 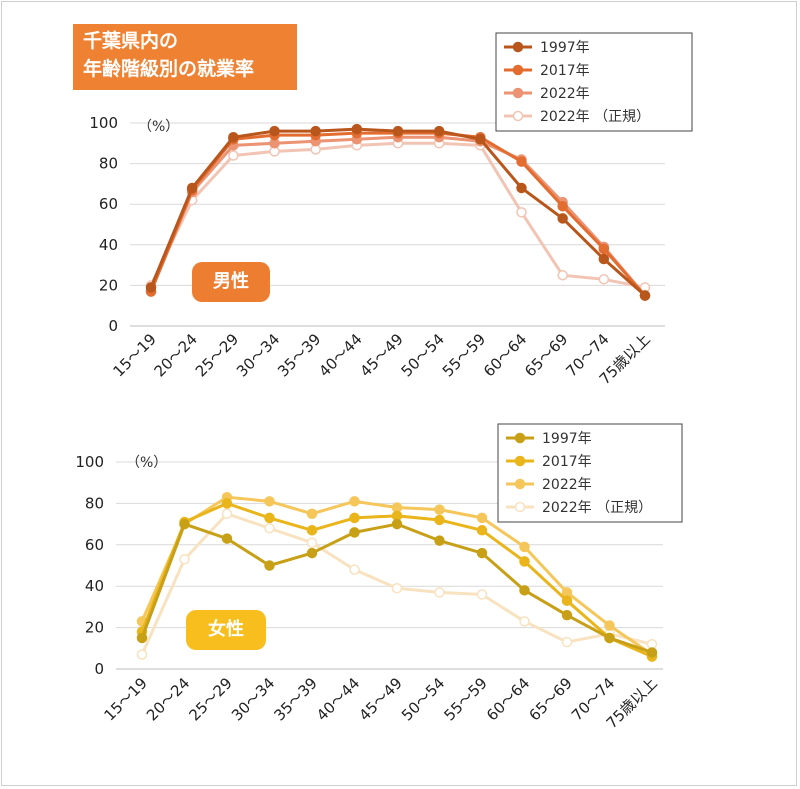 What do you see at coordinates (103, 123) in the screenshot?
I see `y-tick-label: 100` at bounding box center [103, 123].